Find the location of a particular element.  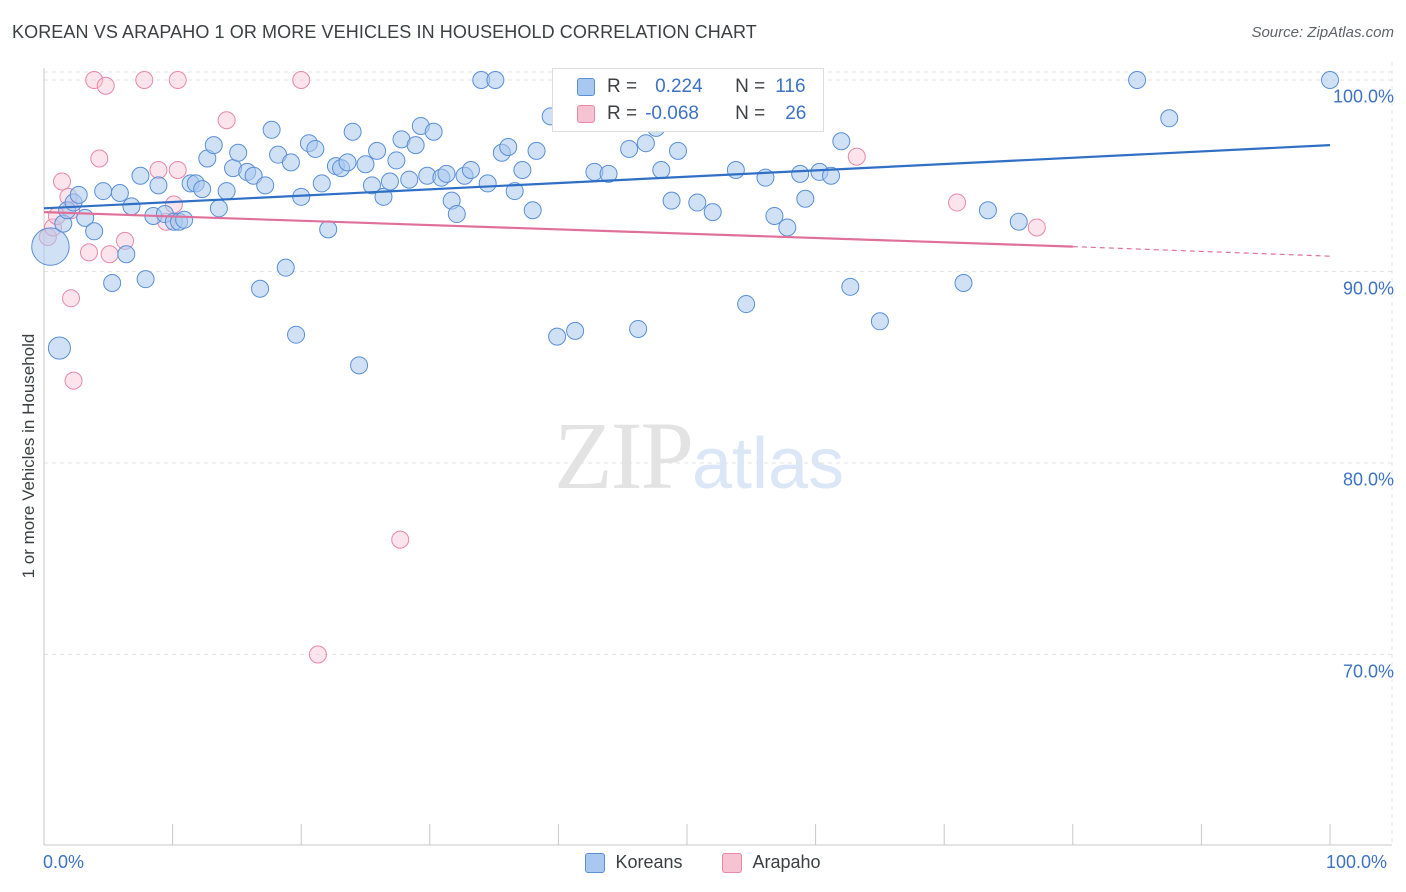

arapaho-n-label: N = is located at coordinates (750, 113).